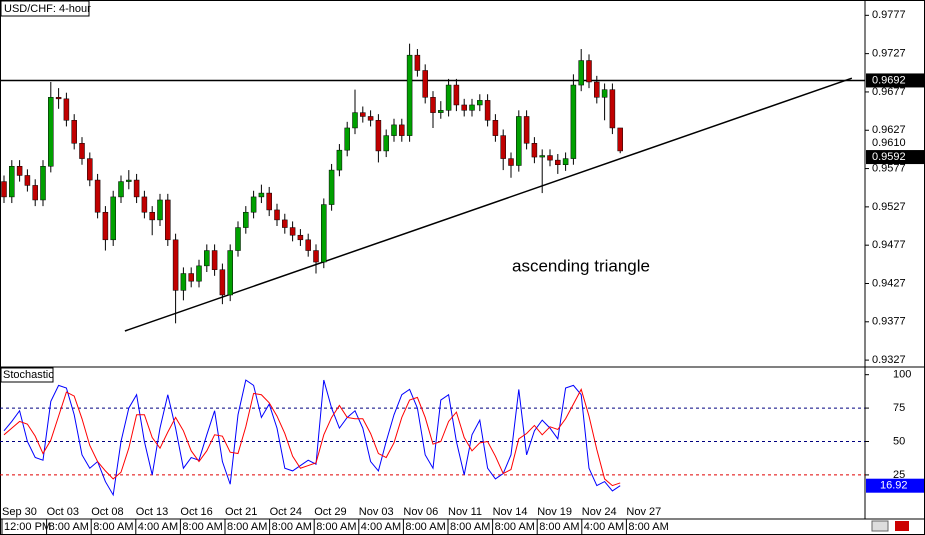 The height and width of the screenshot is (535, 925). What do you see at coordinates (47, 9) in the screenshot?
I see `chart-title: USD/CHF: 4-hour` at bounding box center [47, 9].